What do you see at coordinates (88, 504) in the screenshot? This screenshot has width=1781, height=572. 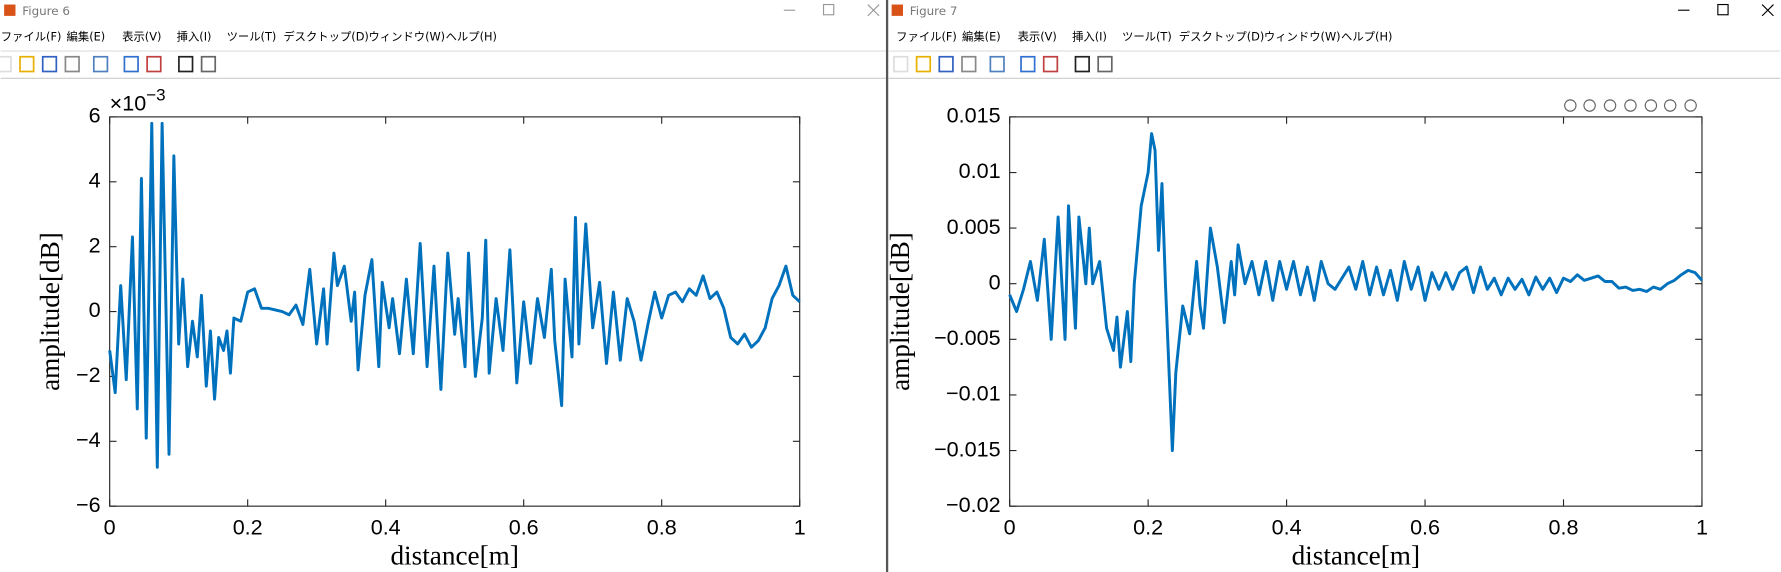 I see `y-tick-label: −6` at bounding box center [88, 504].